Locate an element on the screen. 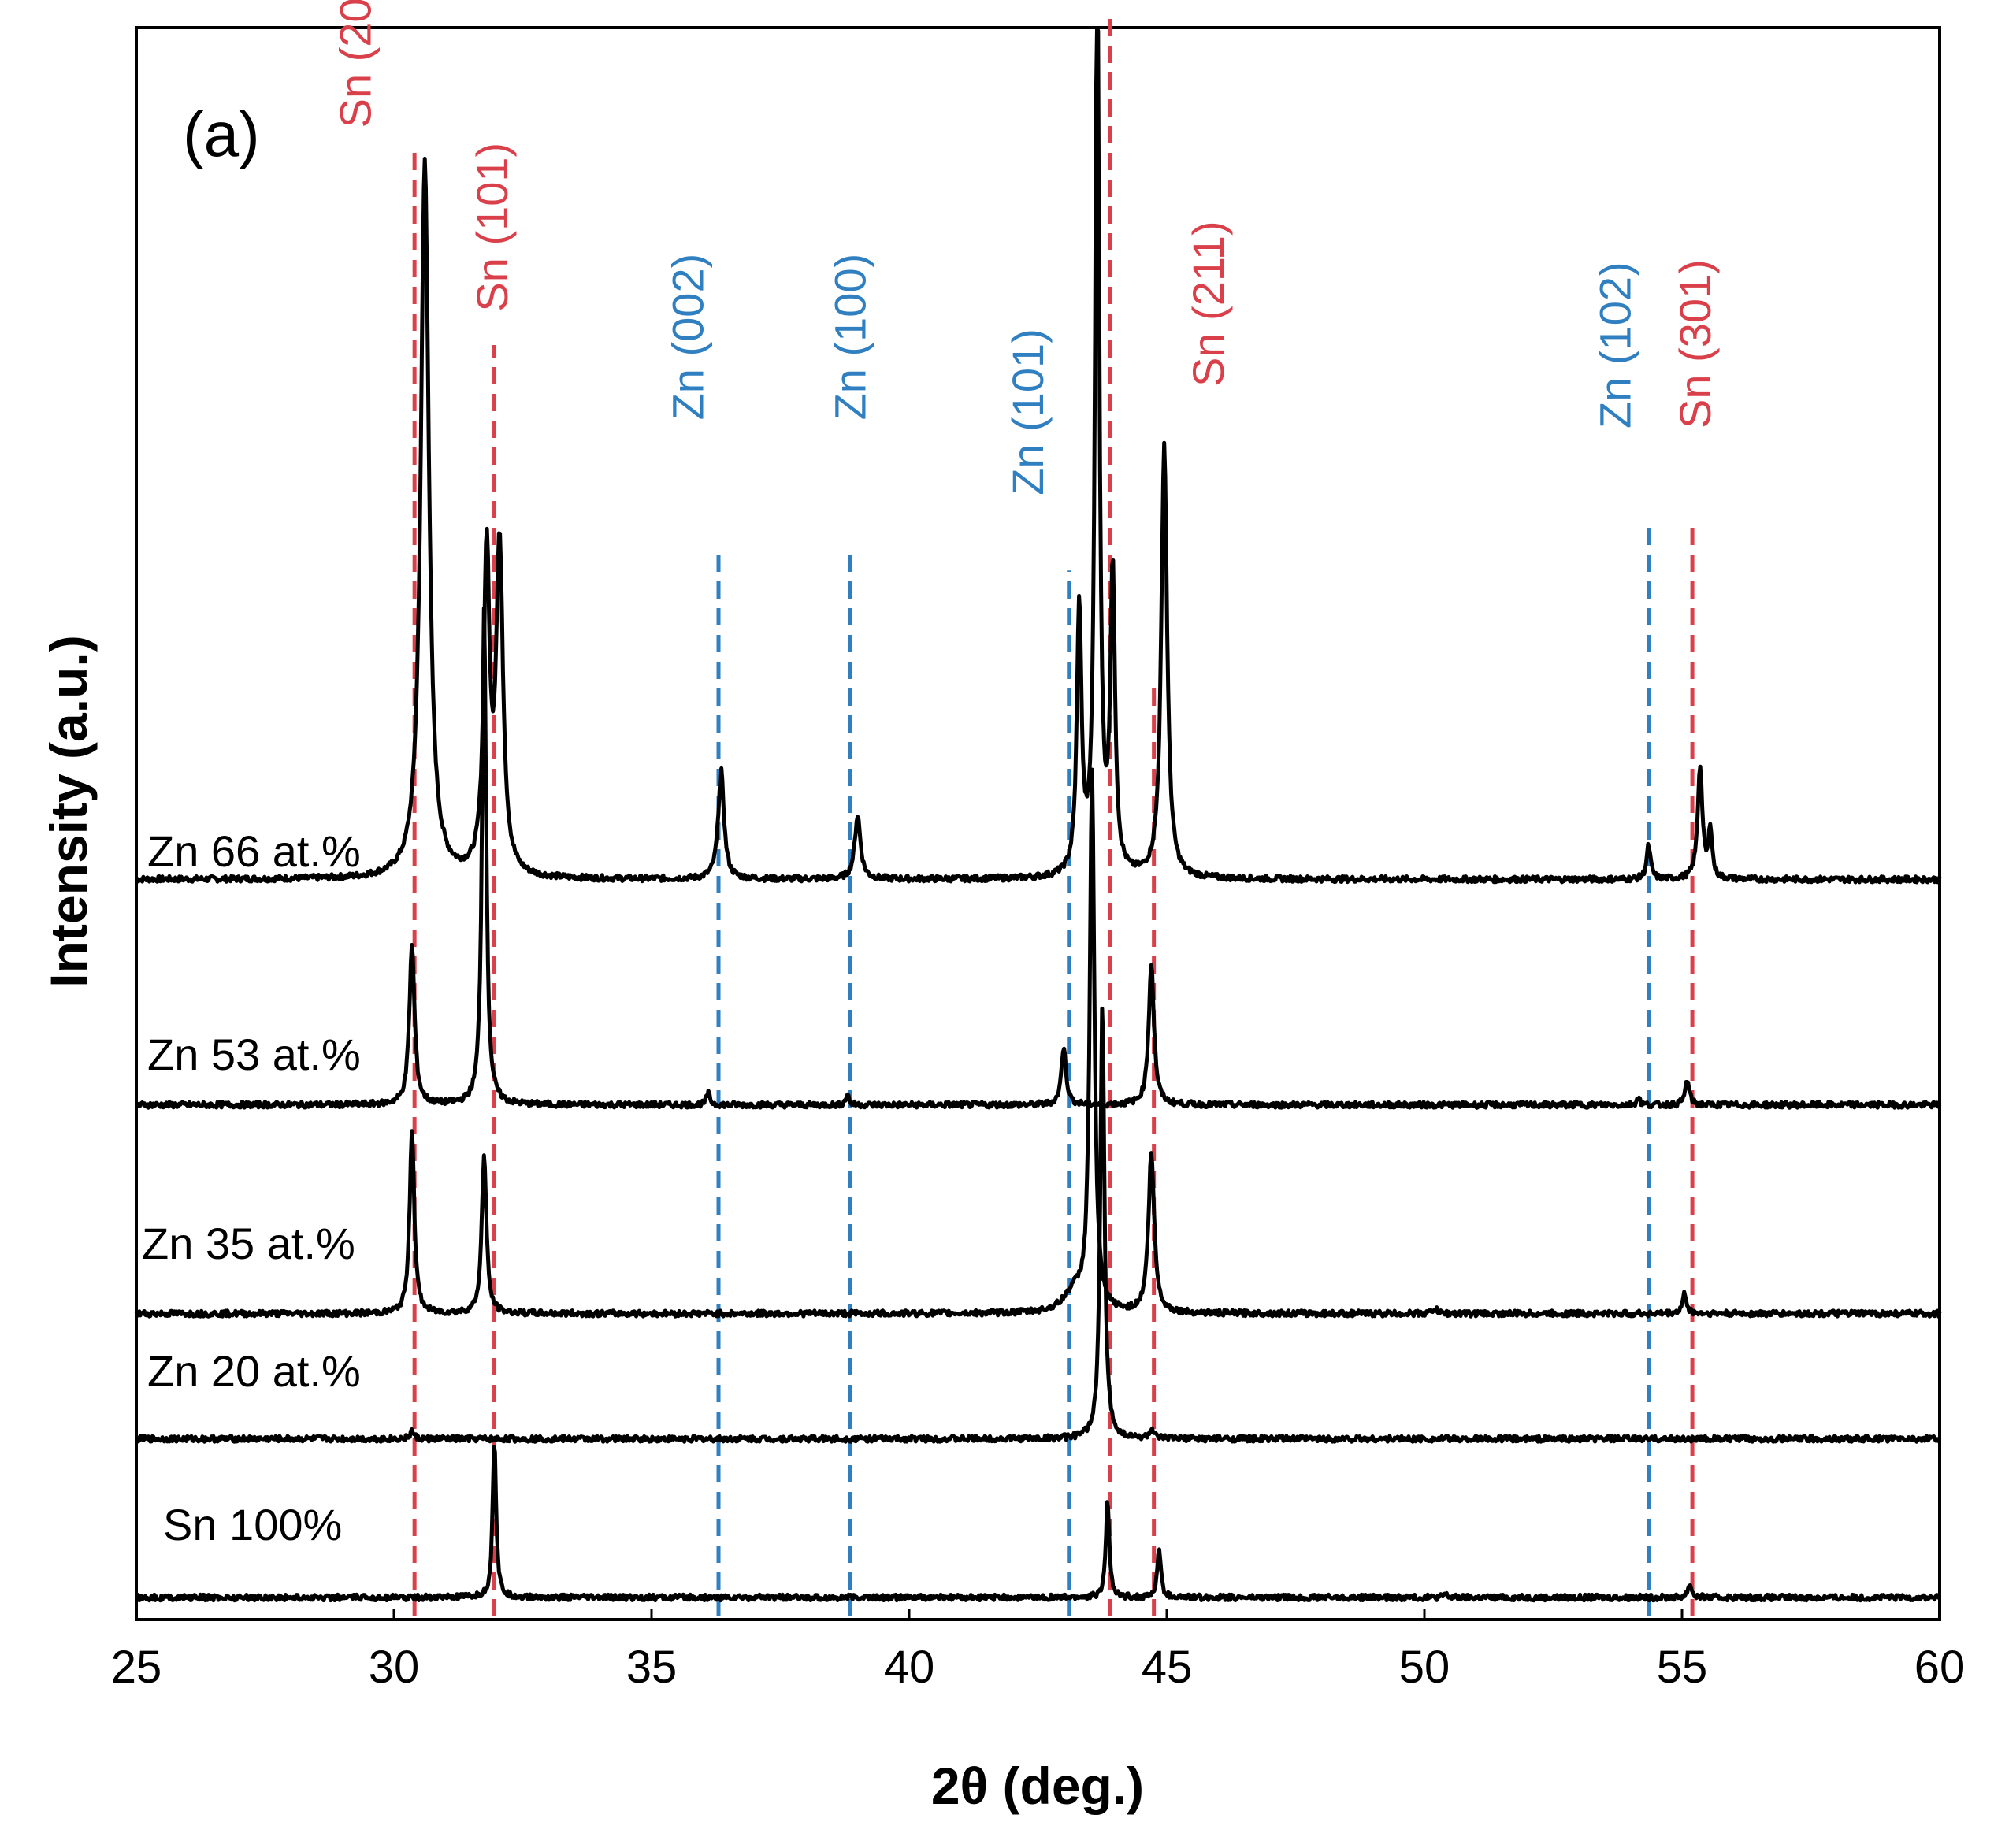  series-label-zn-35-at: Zn 35 at.% is located at coordinates (248, 1243).